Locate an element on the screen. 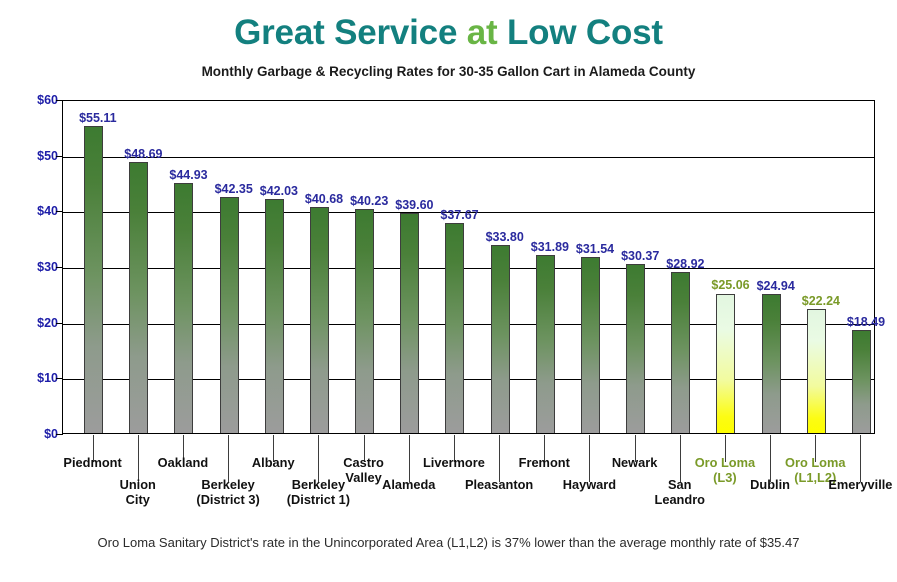  x-axis-label-line: Valley is located at coordinates (363, 477).